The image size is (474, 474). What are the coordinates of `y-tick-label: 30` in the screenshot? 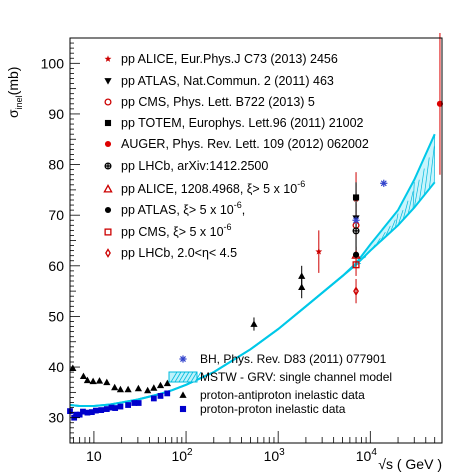 It's located at (56, 418).